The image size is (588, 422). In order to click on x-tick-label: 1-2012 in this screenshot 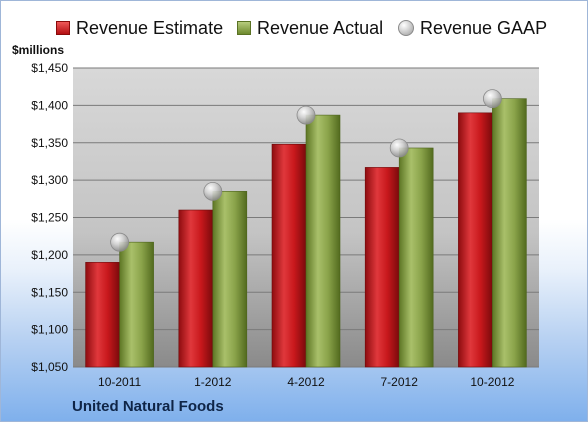, I will do `click(213, 382)`.